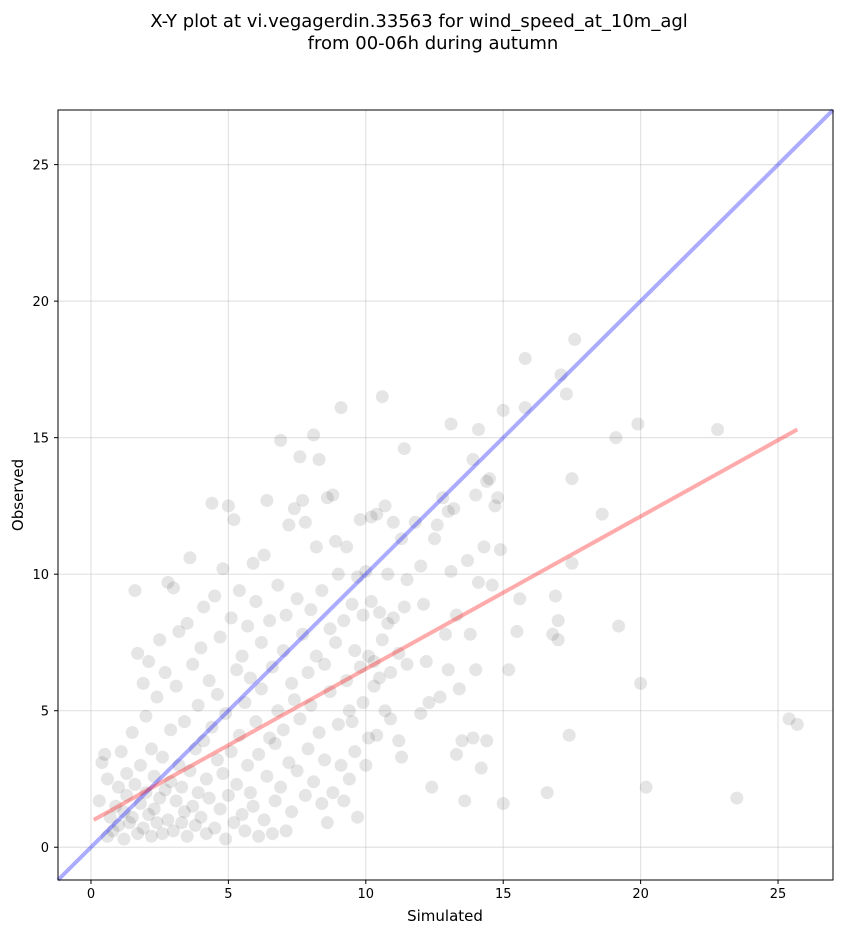 The height and width of the screenshot is (934, 843). Describe the element at coordinates (40, 575) in the screenshot. I see `y-tick-label: 10` at that location.